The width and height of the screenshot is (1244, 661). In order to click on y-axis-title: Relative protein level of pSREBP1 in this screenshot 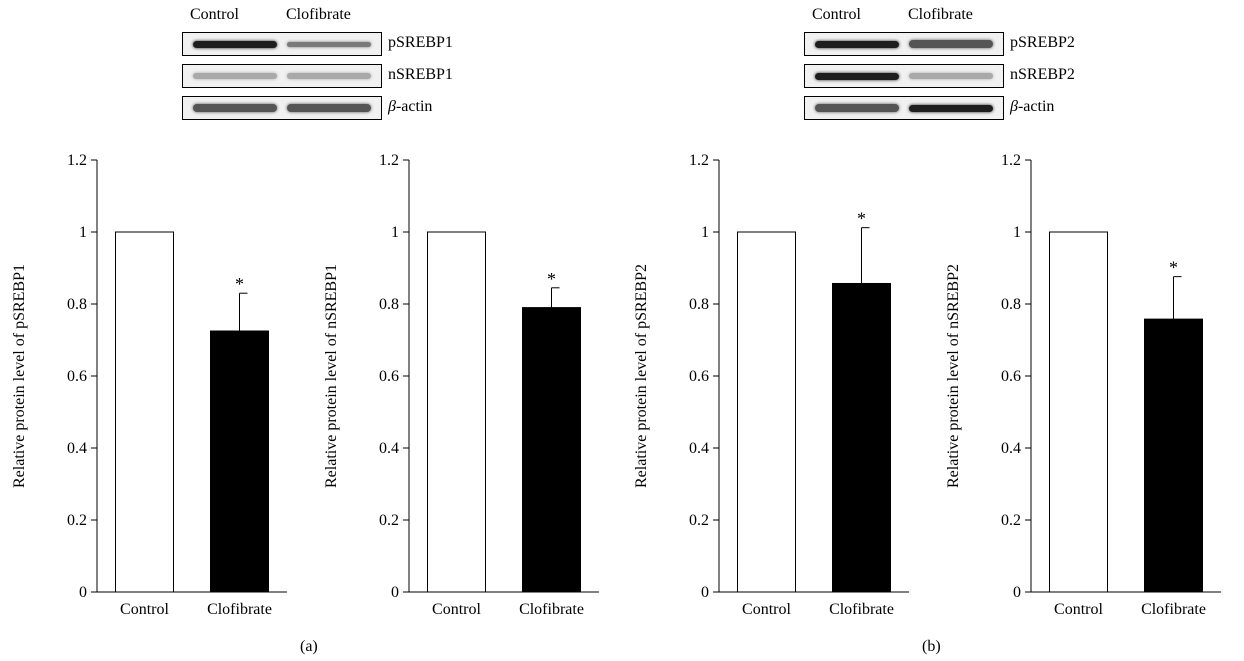, I will do `click(19, 376)`.